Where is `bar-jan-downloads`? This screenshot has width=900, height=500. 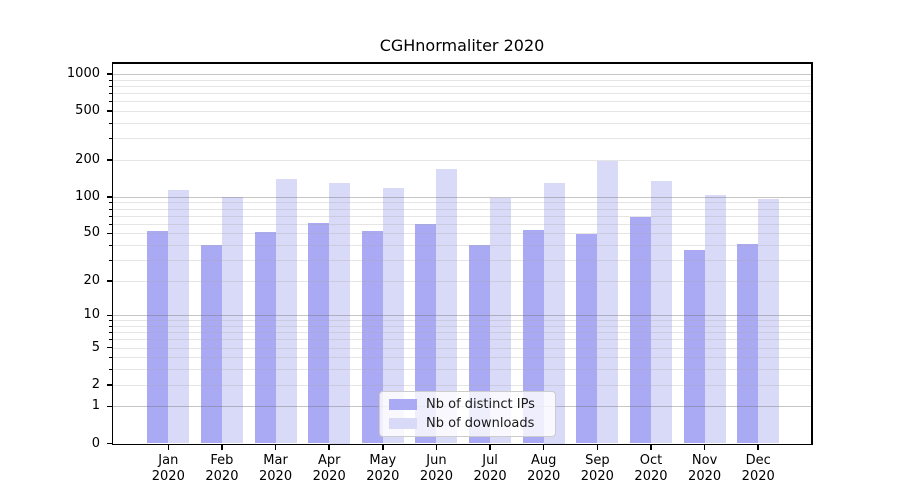
bar-jan-downloads is located at coordinates (179, 317).